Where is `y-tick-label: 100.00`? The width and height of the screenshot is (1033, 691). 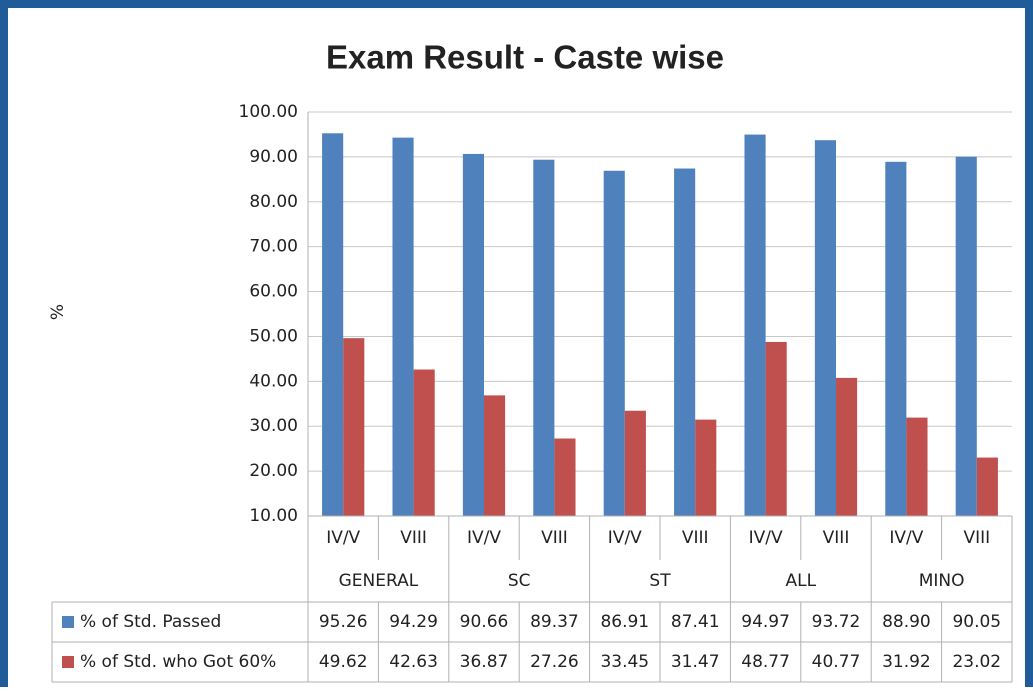 y-tick-label: 100.00 is located at coordinates (268, 112).